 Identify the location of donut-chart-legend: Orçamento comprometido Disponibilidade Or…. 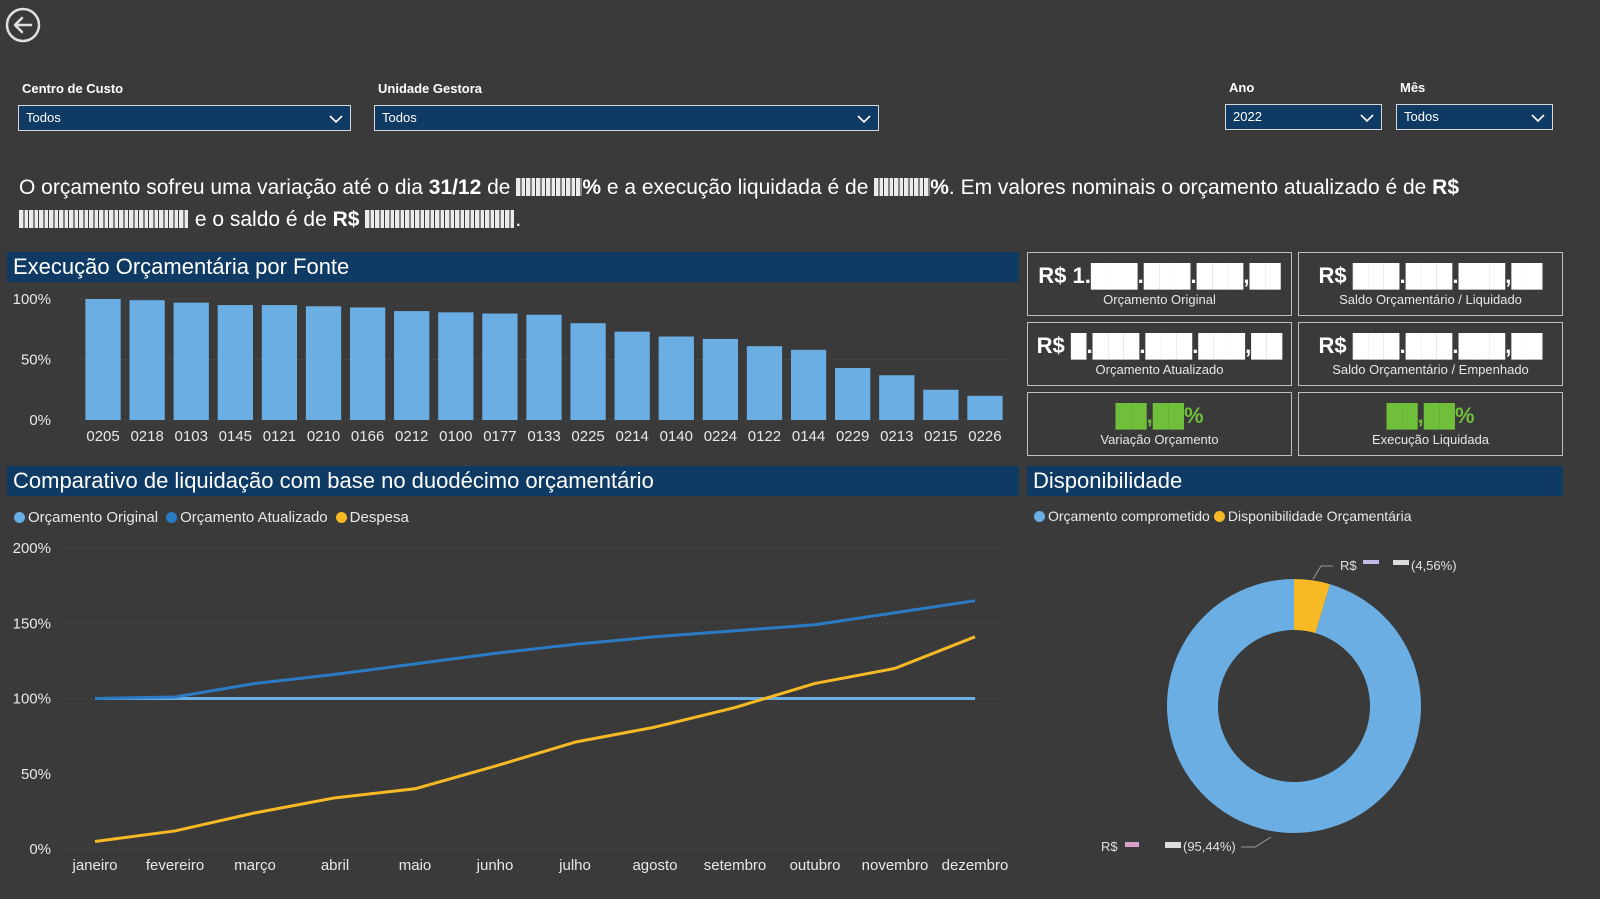
(1225, 517).